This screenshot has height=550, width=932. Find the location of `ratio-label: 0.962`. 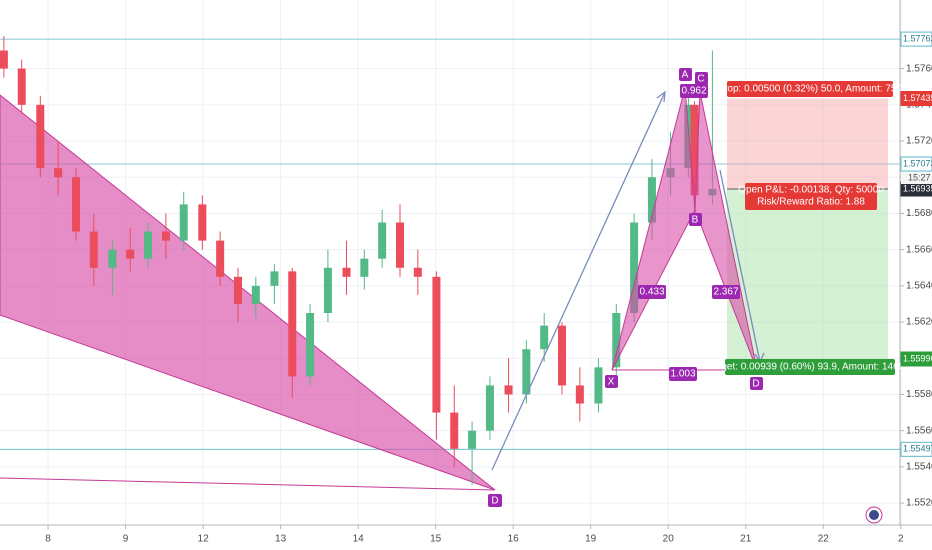

ratio-label: 0.962 is located at coordinates (693, 91).